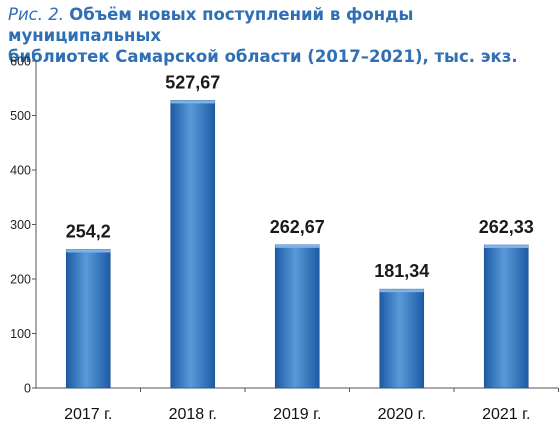 The image size is (560, 426). What do you see at coordinates (506, 227) in the screenshot?
I see `data-label: 262,33` at bounding box center [506, 227].